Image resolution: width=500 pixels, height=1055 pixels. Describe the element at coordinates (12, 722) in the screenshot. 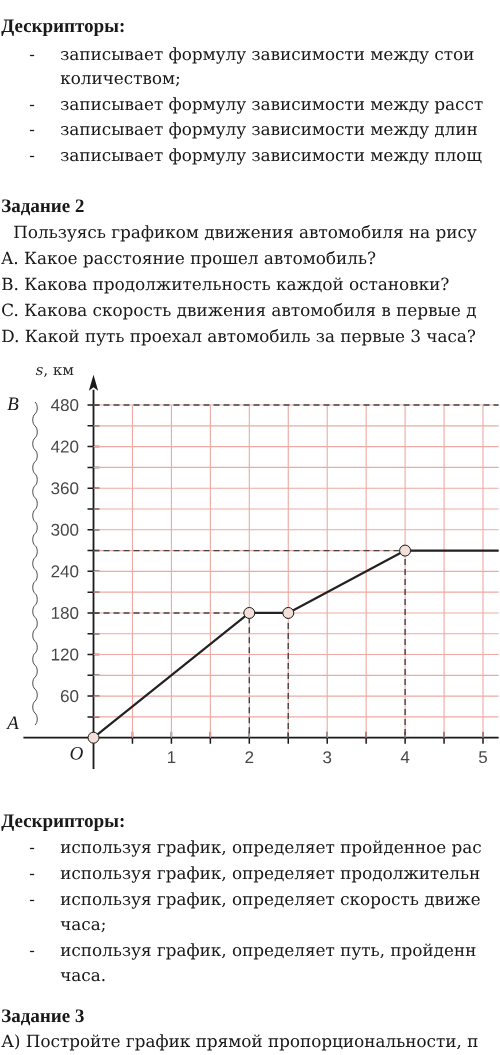

I see `text: A` at that location.